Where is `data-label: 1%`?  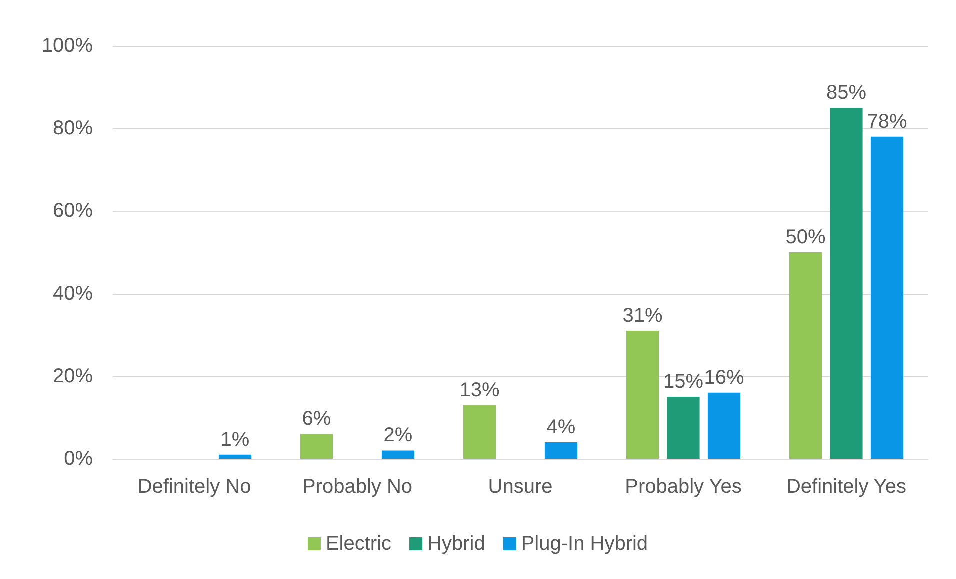
data-label: 1% is located at coordinates (235, 439).